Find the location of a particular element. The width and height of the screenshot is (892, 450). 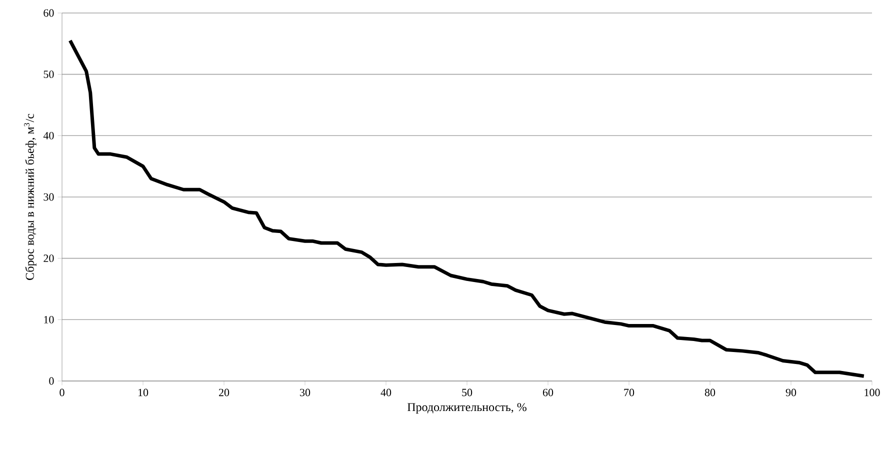

x-tick-label: 20 is located at coordinates (224, 392).